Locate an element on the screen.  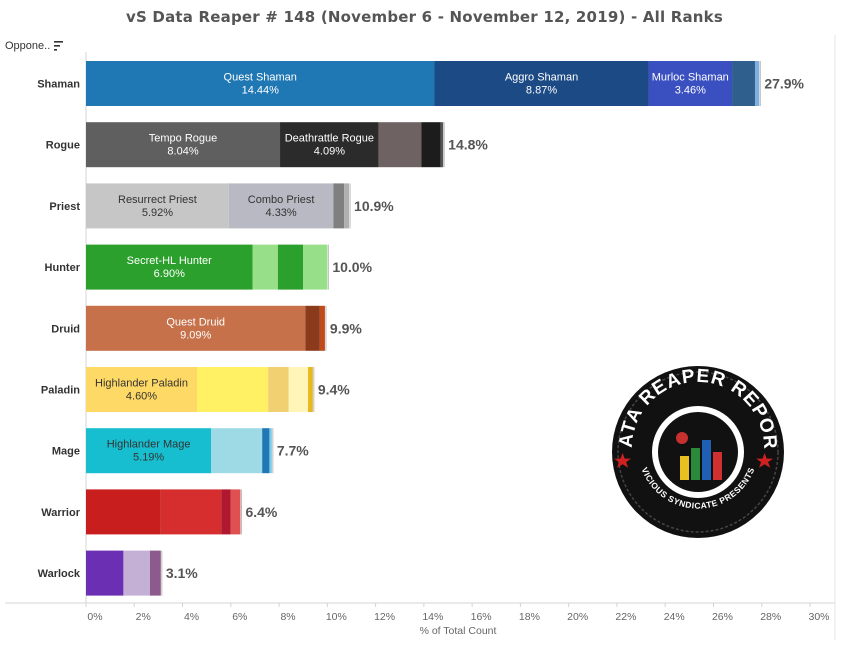
segment-value-label: 14.44% is located at coordinates (261, 91).